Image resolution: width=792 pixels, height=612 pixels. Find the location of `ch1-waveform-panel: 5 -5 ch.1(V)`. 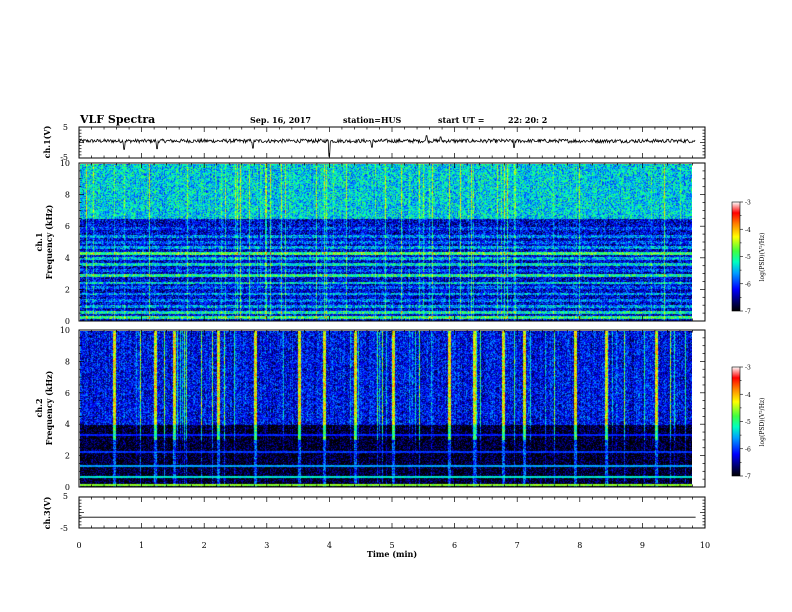

ch1-waveform-panel: 5 -5 ch.1(V) is located at coordinates (374, 142).